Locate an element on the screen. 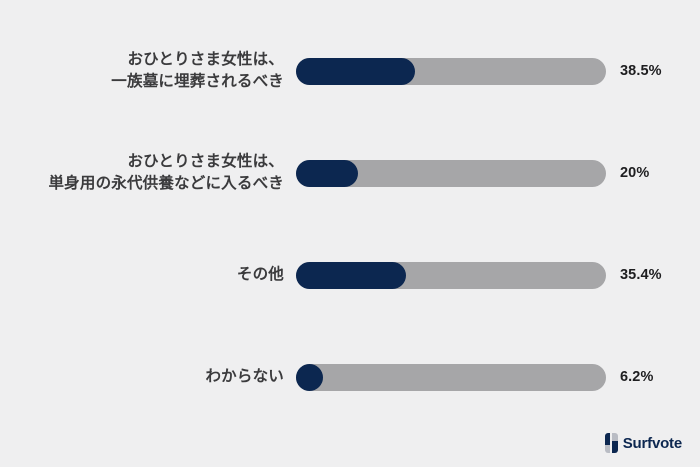 The image size is (700, 467). chart-row: わからない 6.2% is located at coordinates (350, 377).